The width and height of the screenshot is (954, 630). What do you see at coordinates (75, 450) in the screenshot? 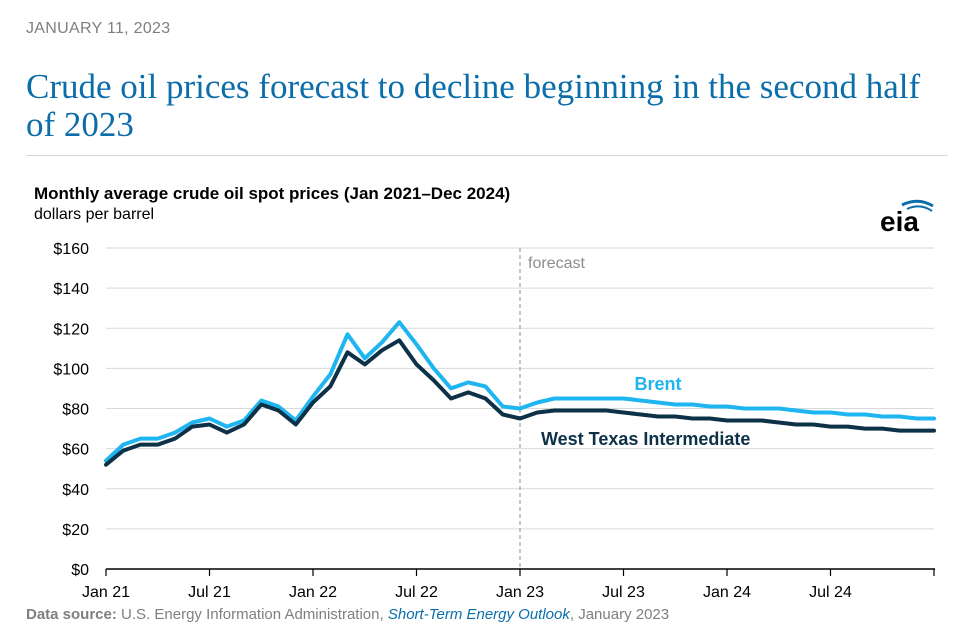
I see `y-tick-label: $60` at bounding box center [75, 450].